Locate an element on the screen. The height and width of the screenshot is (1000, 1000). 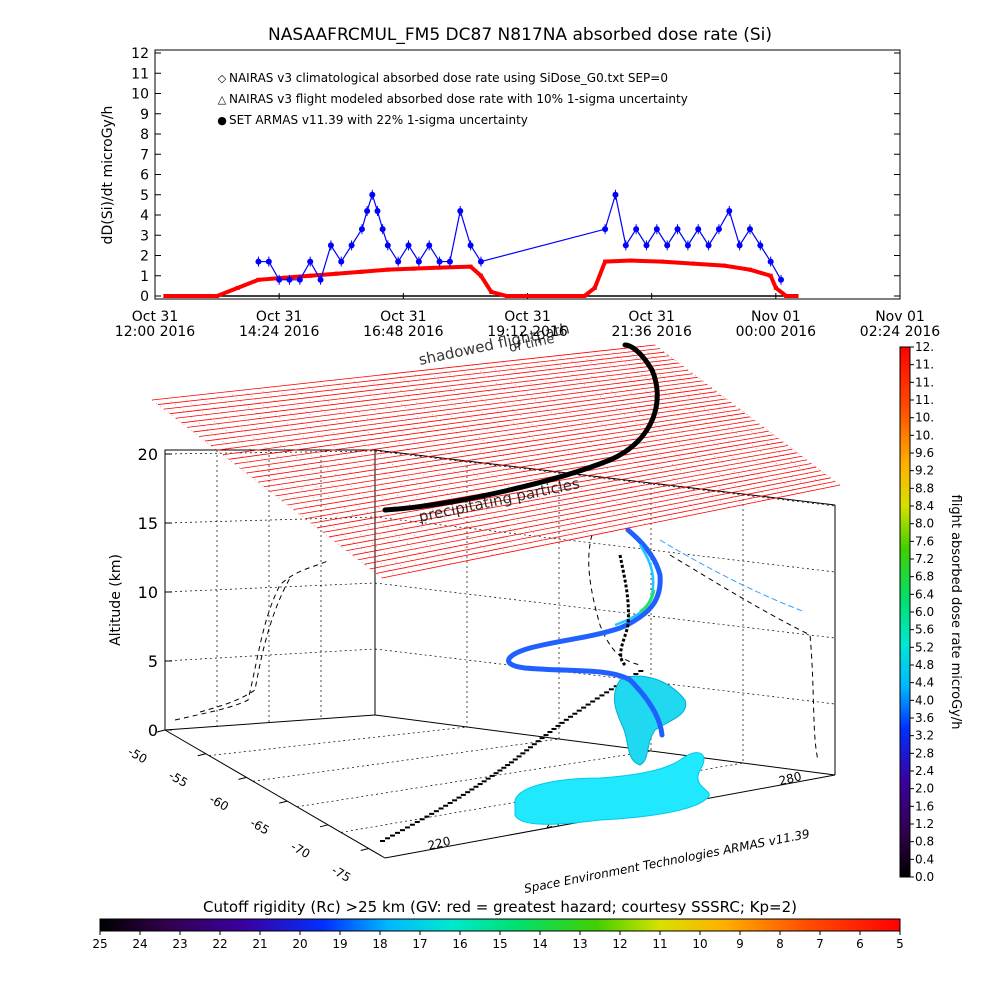
rigidity-tick-label: 10 is located at coordinates (699, 944).